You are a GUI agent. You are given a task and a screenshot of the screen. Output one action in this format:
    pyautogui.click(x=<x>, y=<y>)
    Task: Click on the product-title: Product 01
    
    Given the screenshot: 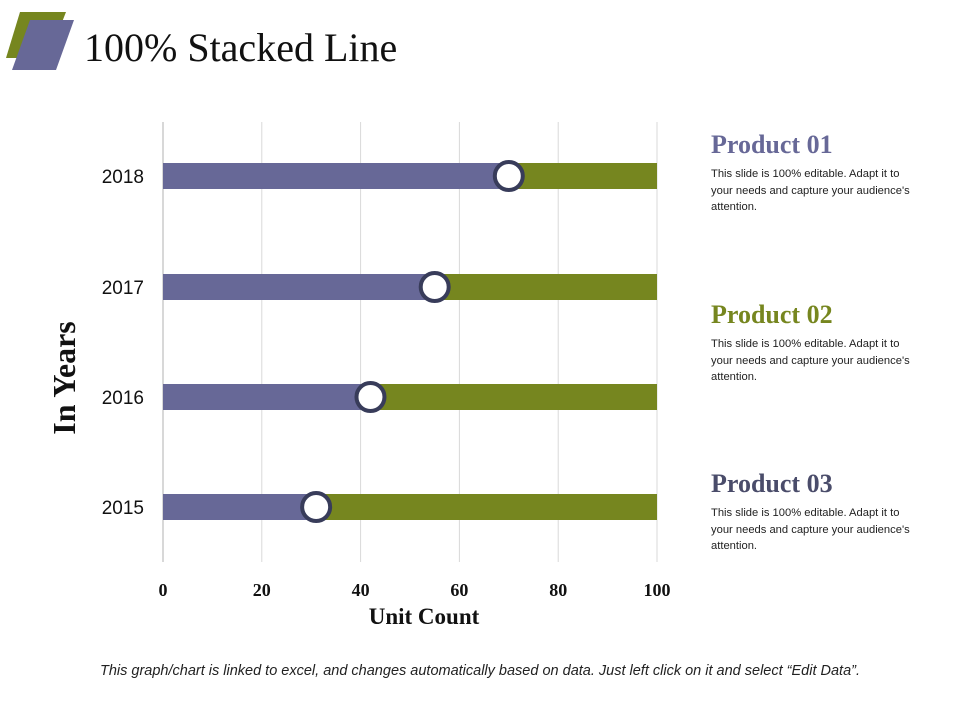 What is the action you would take?
    pyautogui.click(x=772, y=144)
    